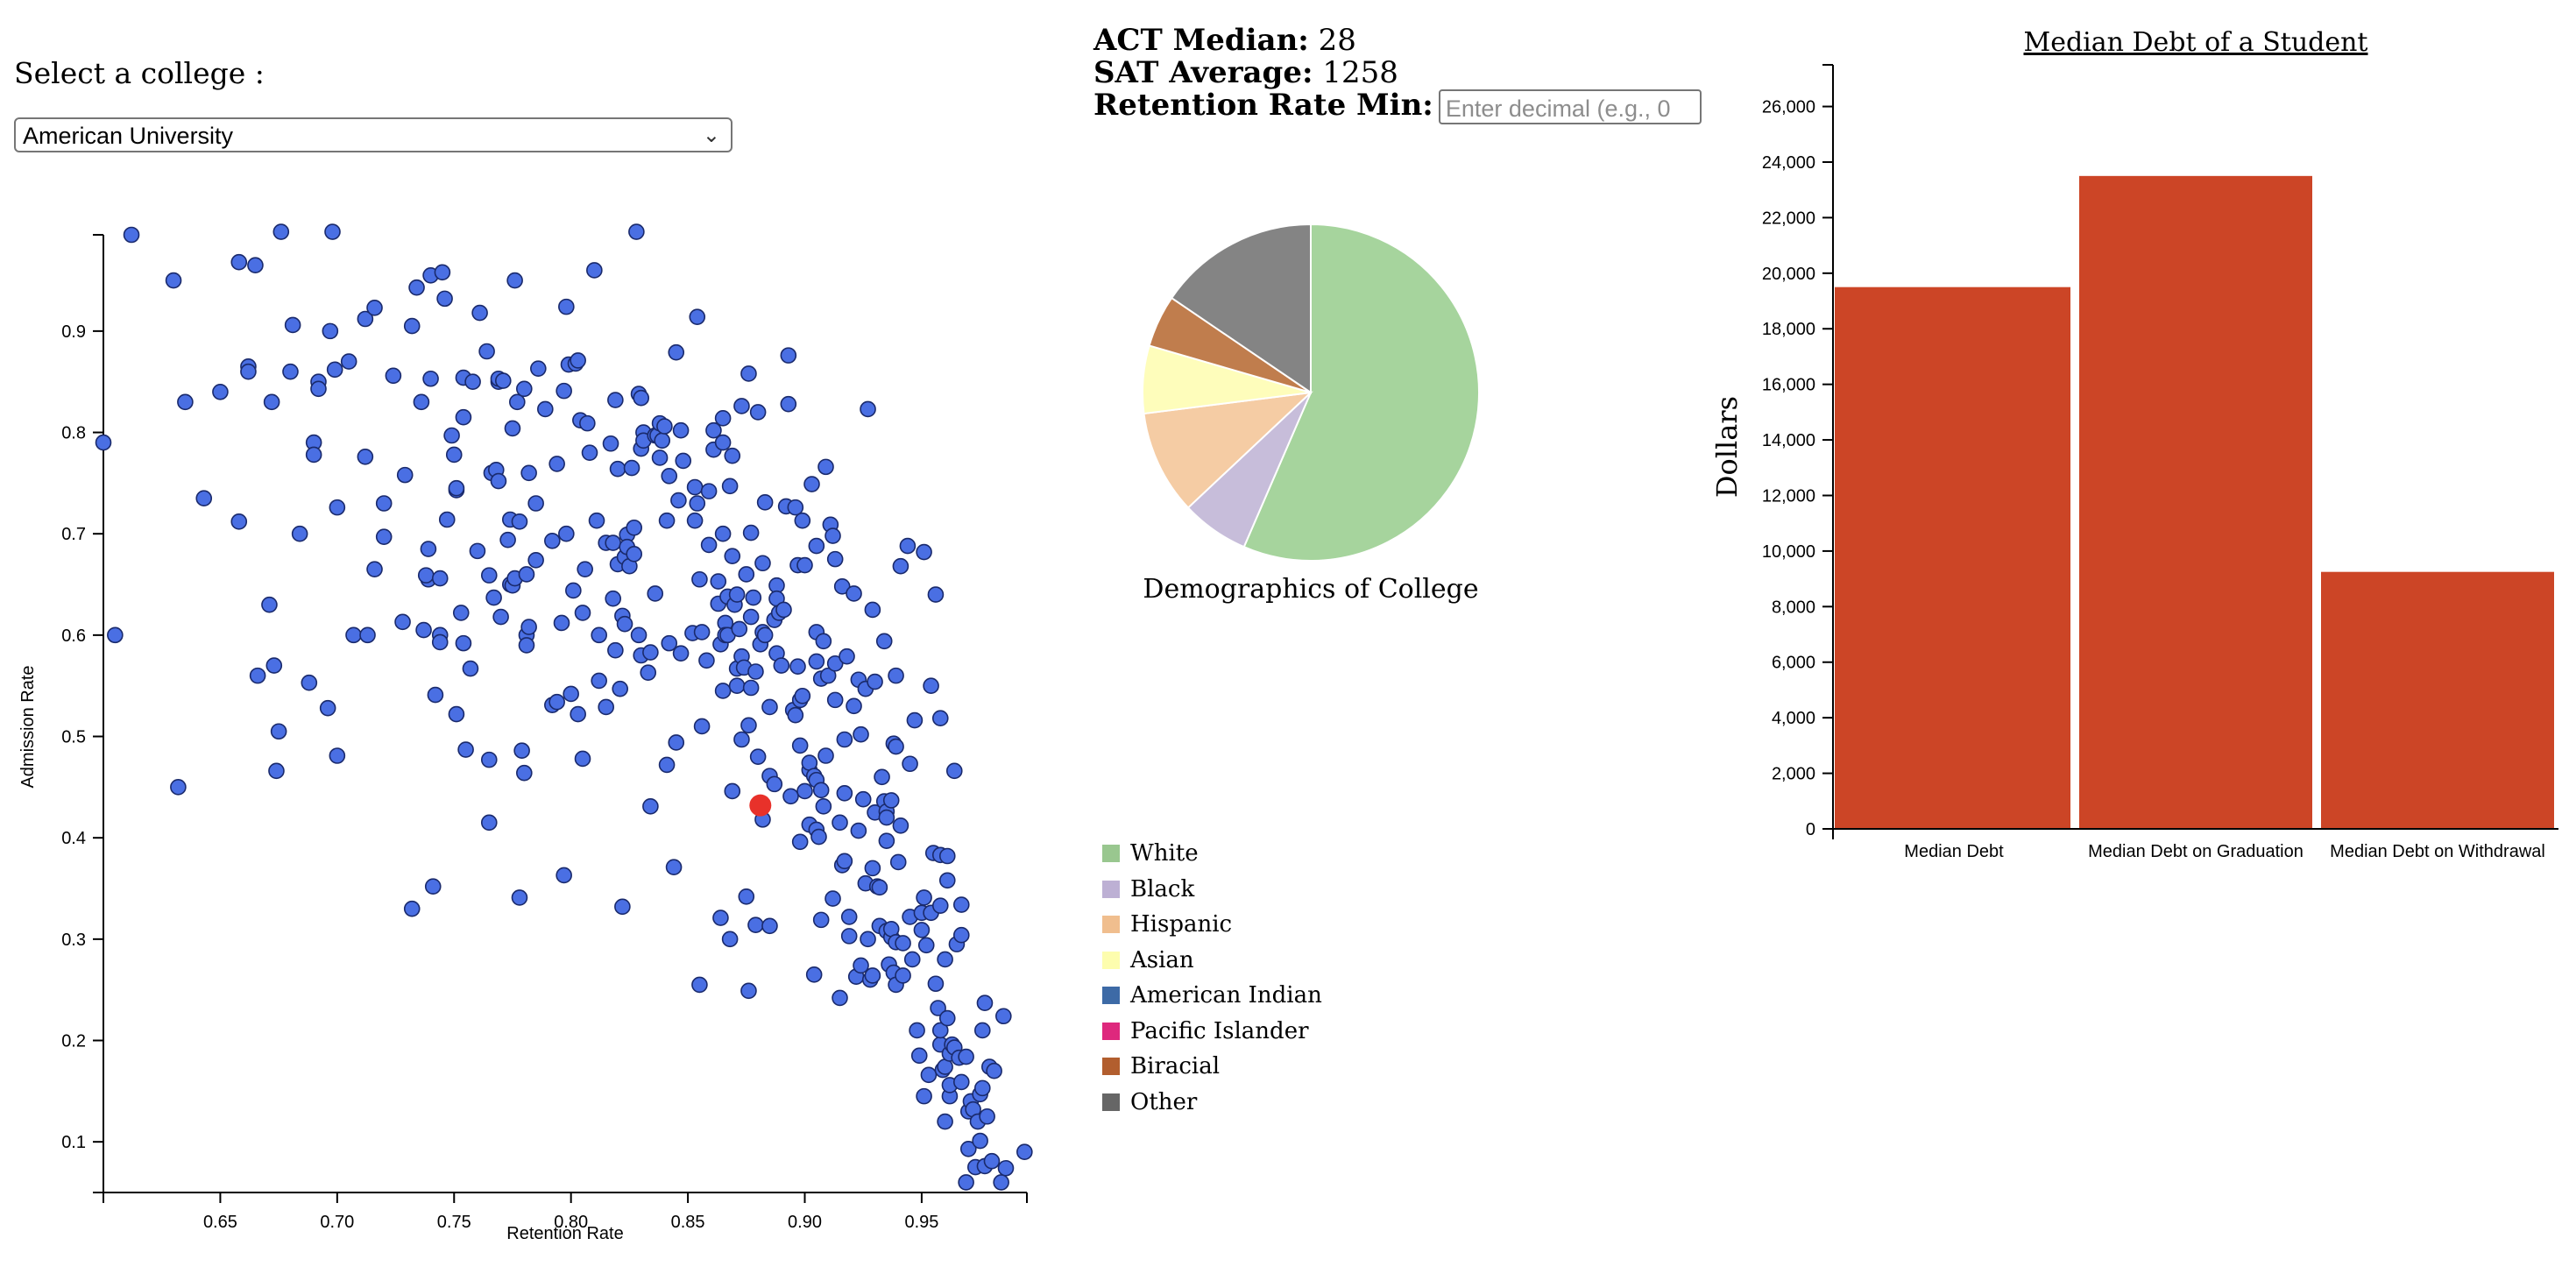 The width and height of the screenshot is (2576, 1288). What do you see at coordinates (1361, 392) in the screenshot?
I see `pie-slice-white` at bounding box center [1361, 392].